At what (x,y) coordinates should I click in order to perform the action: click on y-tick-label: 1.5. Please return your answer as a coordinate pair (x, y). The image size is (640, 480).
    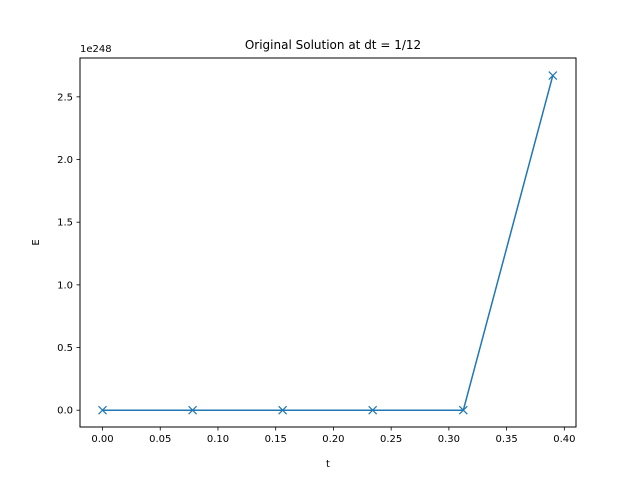
    Looking at the image, I should click on (65, 223).